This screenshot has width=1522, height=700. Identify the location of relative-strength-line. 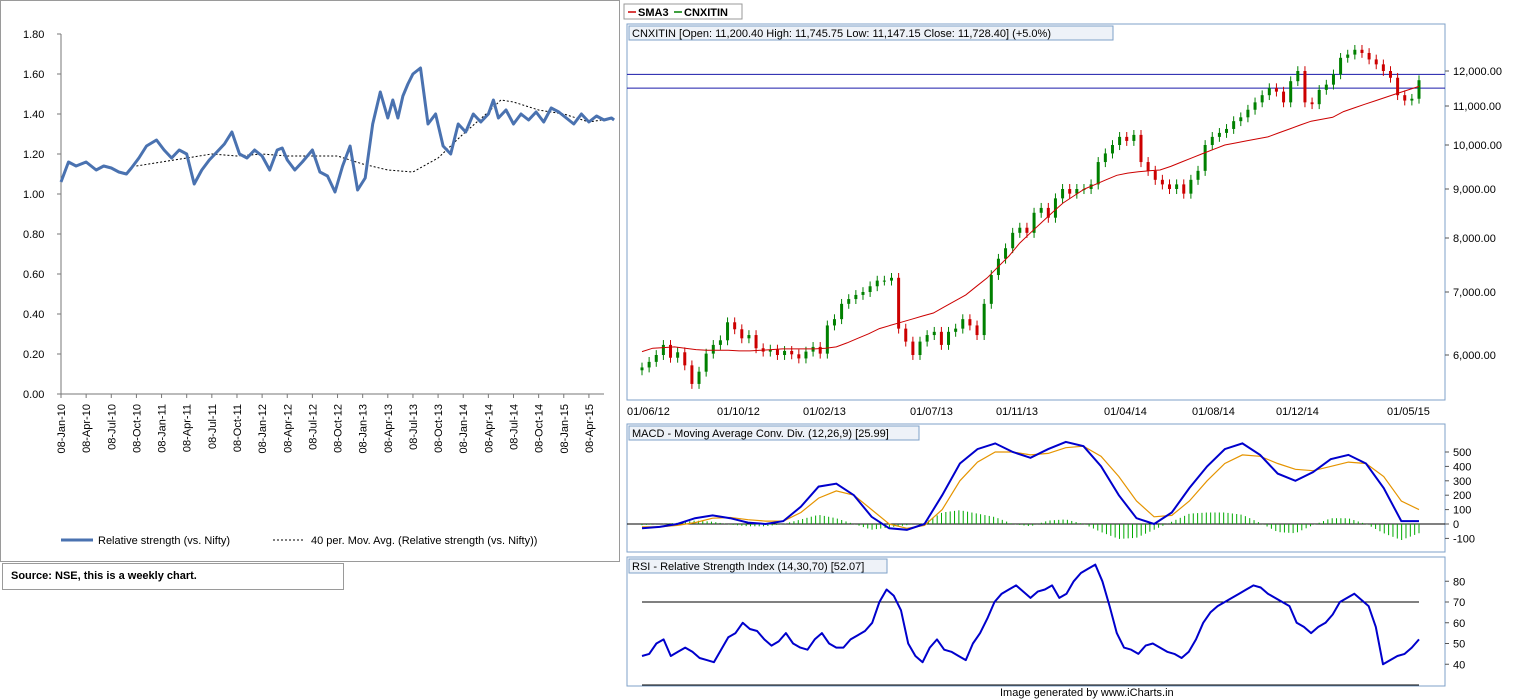
(337, 130).